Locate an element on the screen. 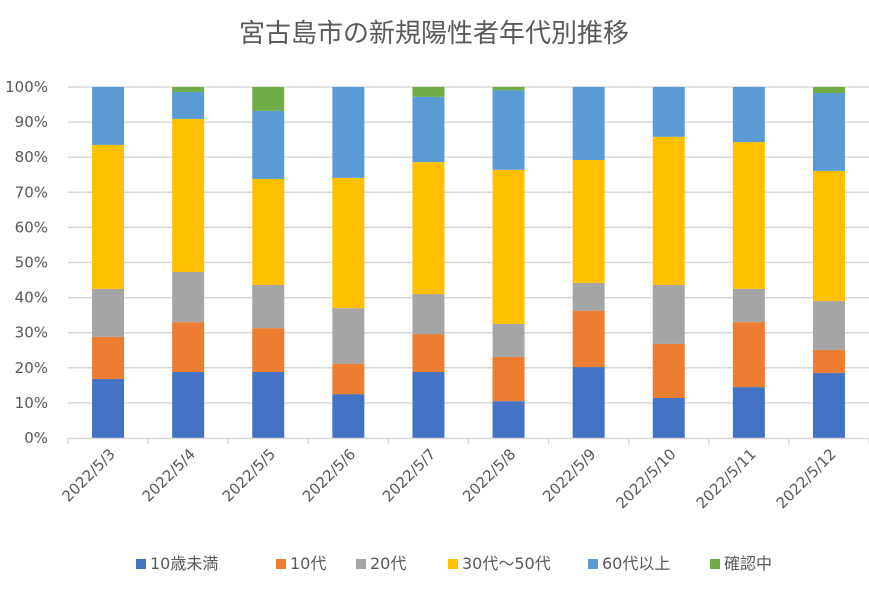 This screenshot has height=591, width=869. y-tick-label: 70% is located at coordinates (31, 192).